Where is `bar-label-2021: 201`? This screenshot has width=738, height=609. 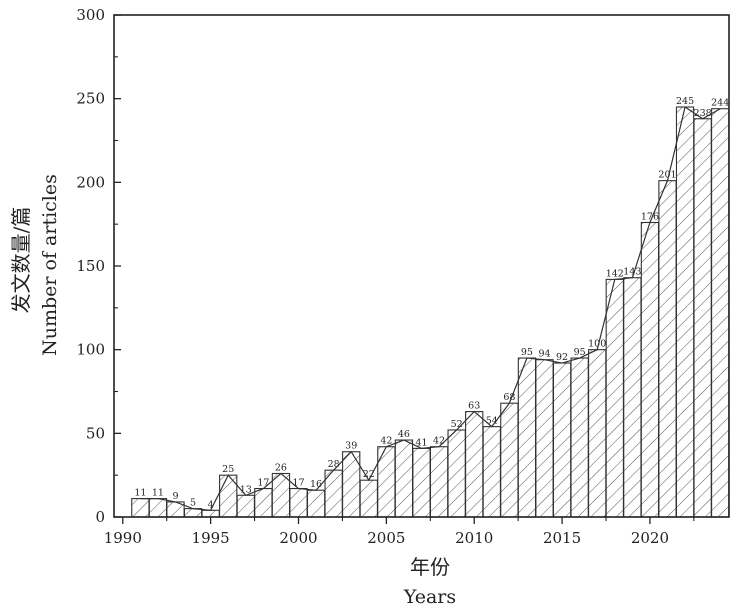 bar-label-2021: 201 is located at coordinates (667, 175).